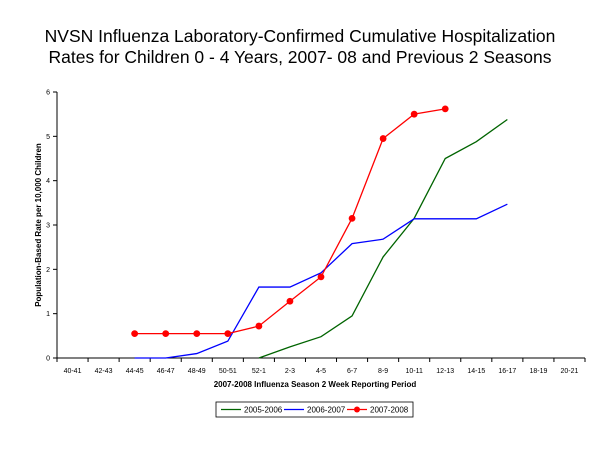 The width and height of the screenshot is (600, 450). Describe the element at coordinates (357, 409) in the screenshot. I see `legend-marker-2007-2008` at that location.